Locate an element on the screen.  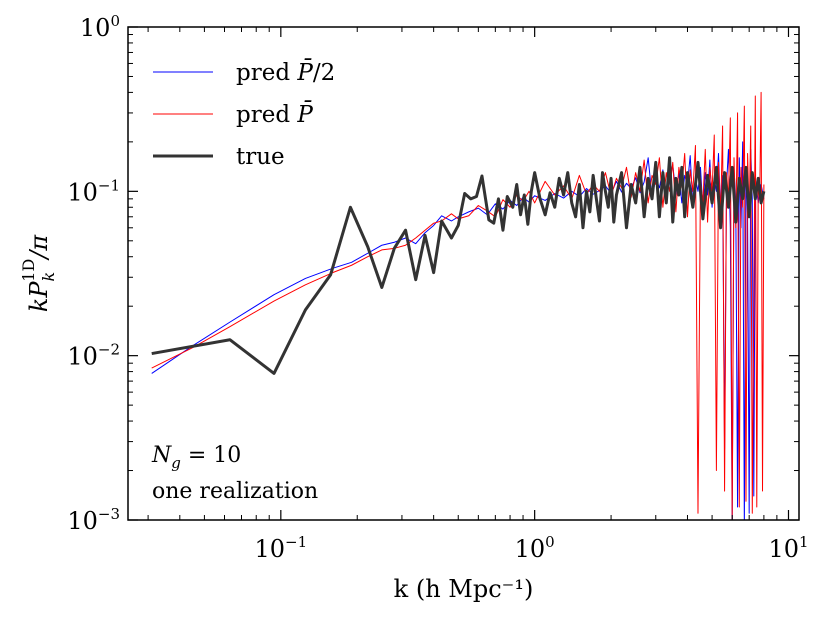
x-tick-label: 10⁻¹ is located at coordinates (280, 548).